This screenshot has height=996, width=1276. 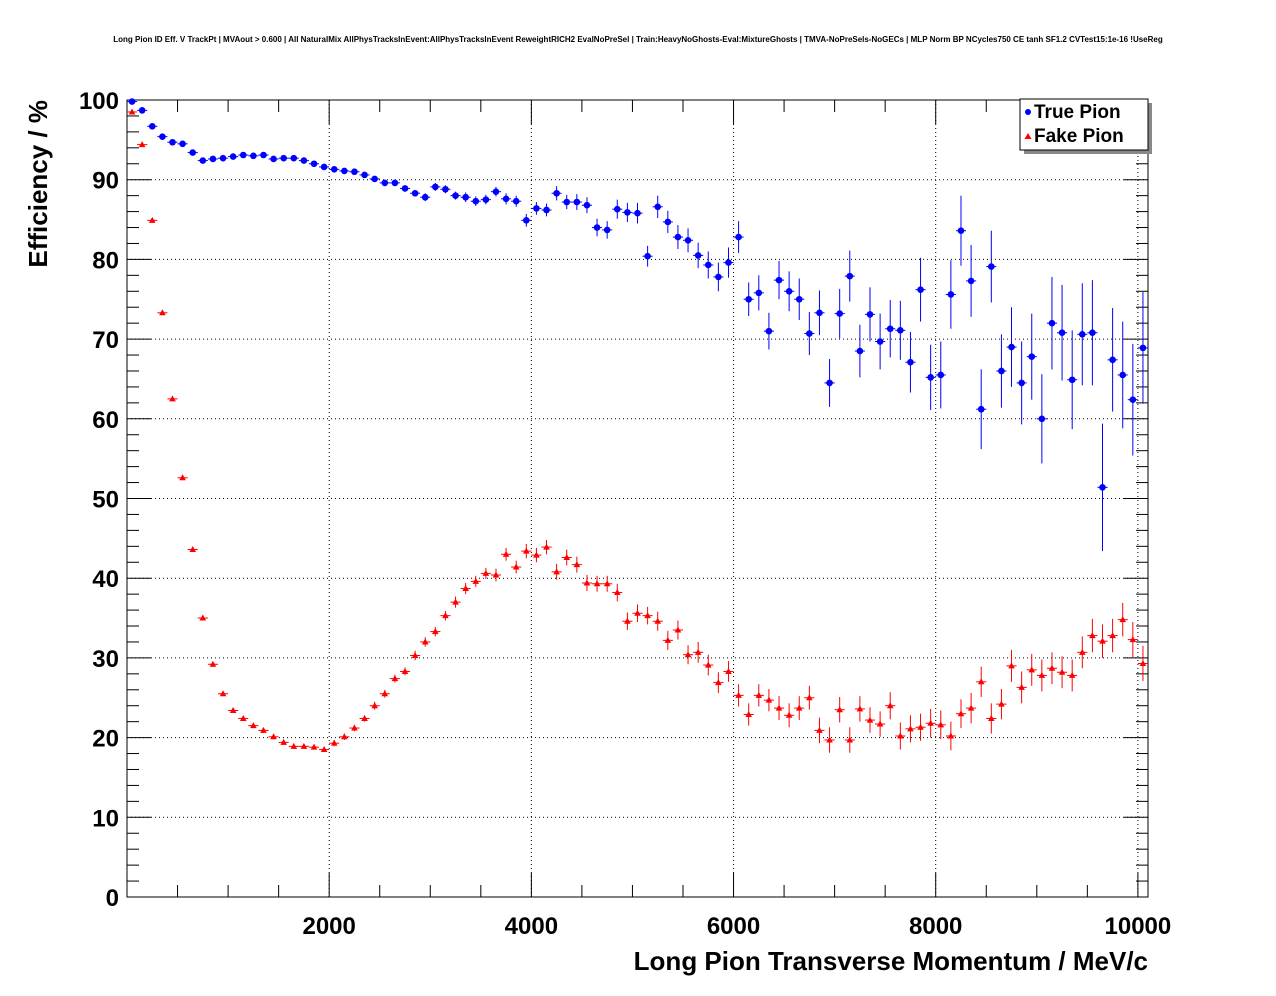 What do you see at coordinates (105, 659) in the screenshot?
I see `y-tick-label: 30` at bounding box center [105, 659].